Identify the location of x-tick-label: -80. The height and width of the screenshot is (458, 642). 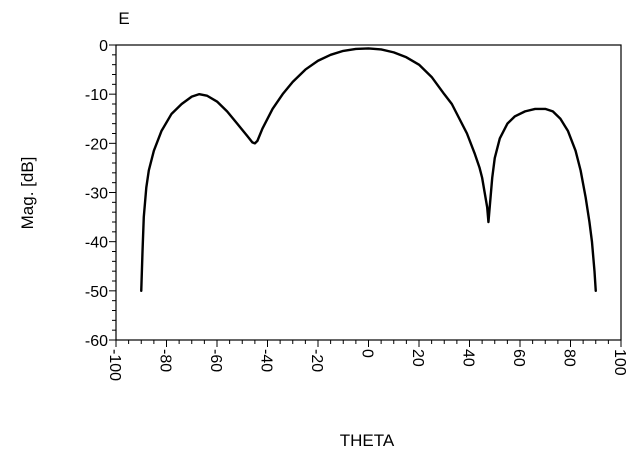
(165, 360).